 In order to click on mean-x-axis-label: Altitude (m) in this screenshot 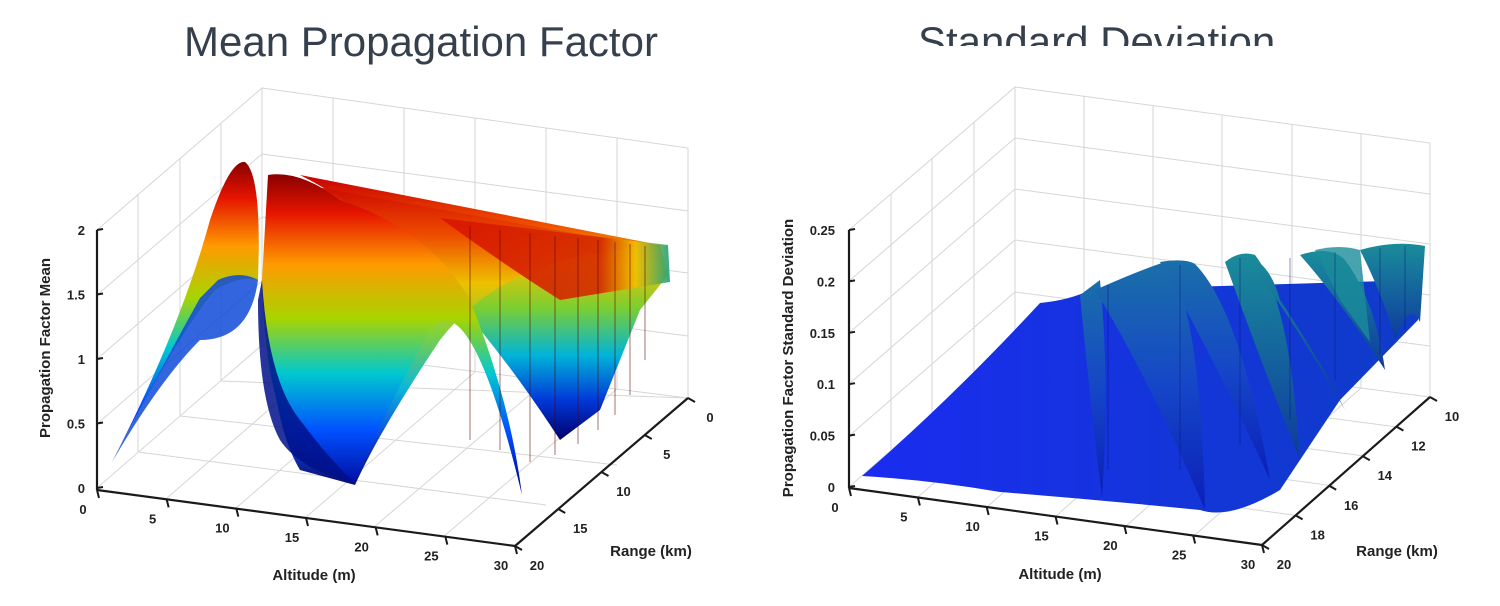, I will do `click(313, 575)`.